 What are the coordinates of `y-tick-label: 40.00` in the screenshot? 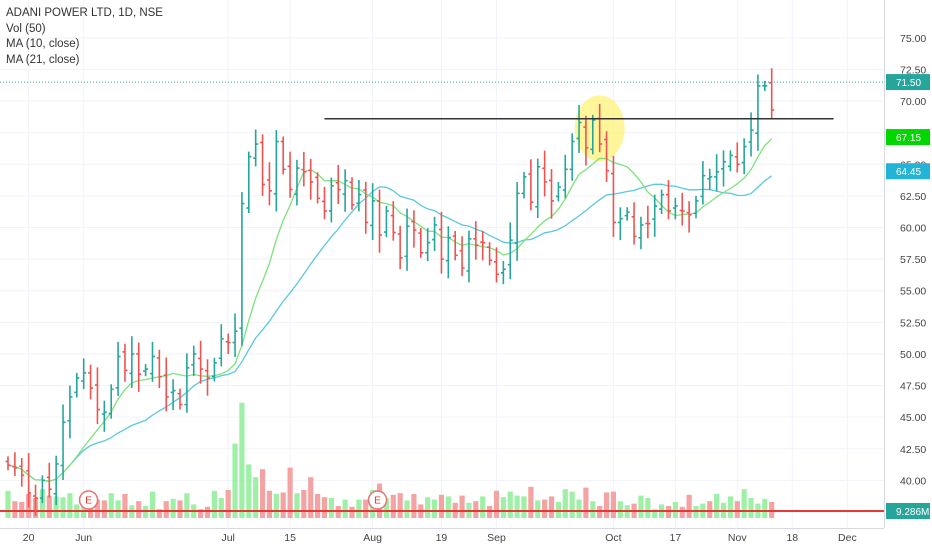 It's located at (913, 481).